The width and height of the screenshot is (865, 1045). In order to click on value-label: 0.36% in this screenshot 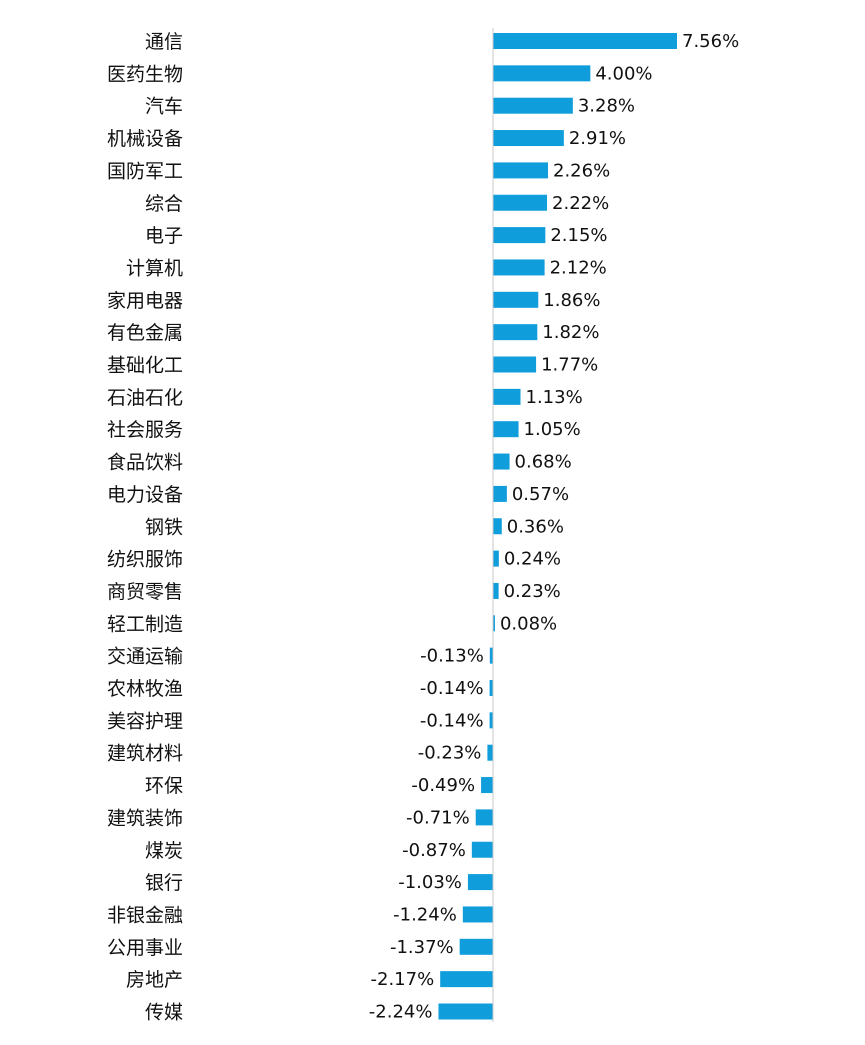, I will do `click(535, 526)`.